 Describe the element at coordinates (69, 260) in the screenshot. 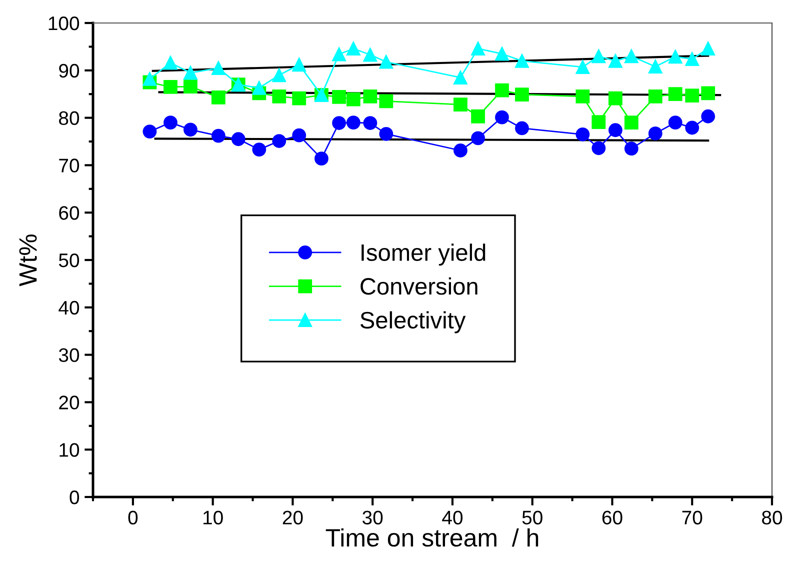

I see `y-tick-label: 50` at that location.